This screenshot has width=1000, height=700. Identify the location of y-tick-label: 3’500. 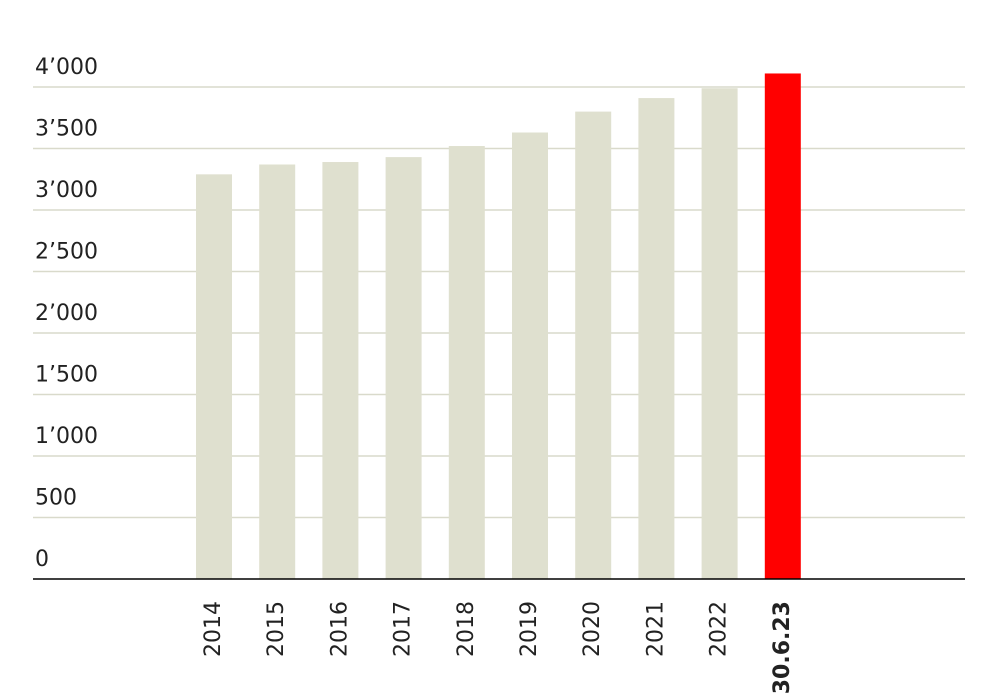
(66, 129).